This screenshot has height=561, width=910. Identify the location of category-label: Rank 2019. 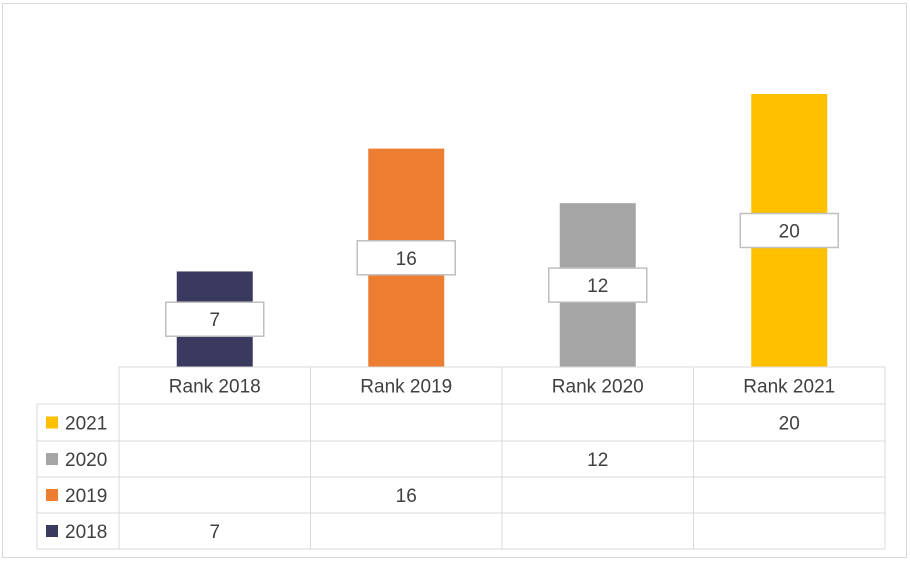
(406, 387).